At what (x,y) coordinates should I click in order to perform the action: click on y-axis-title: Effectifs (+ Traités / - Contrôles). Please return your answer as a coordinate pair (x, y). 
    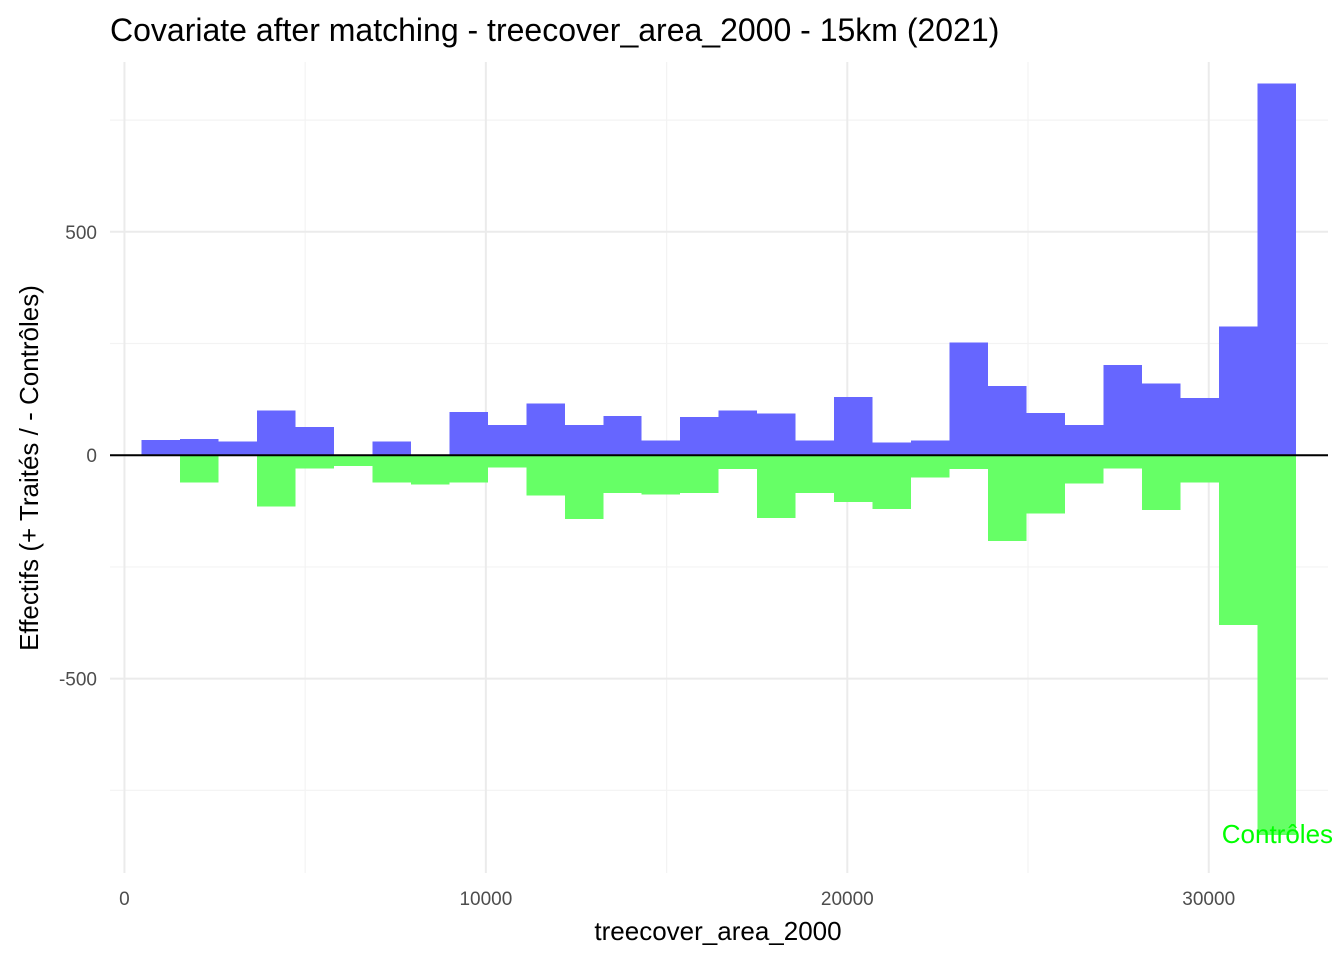
    Looking at the image, I should click on (29, 468).